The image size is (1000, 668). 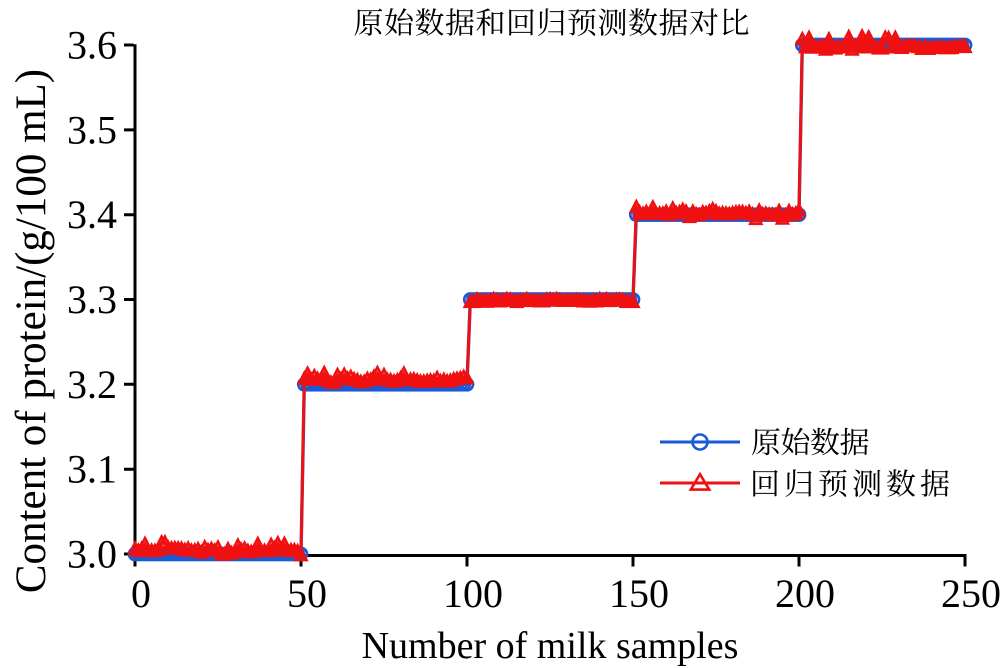 What do you see at coordinates (141, 593) in the screenshot?
I see `svg-text: 0` at bounding box center [141, 593].